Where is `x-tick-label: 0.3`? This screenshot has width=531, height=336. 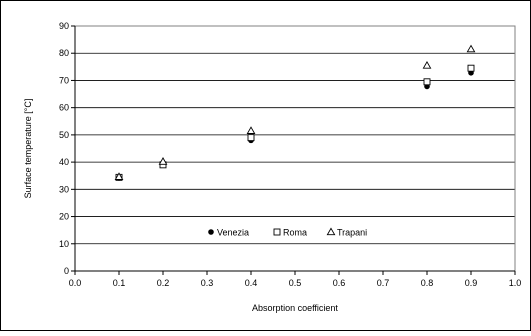 x-tick-label: 0.3 is located at coordinates (207, 283).